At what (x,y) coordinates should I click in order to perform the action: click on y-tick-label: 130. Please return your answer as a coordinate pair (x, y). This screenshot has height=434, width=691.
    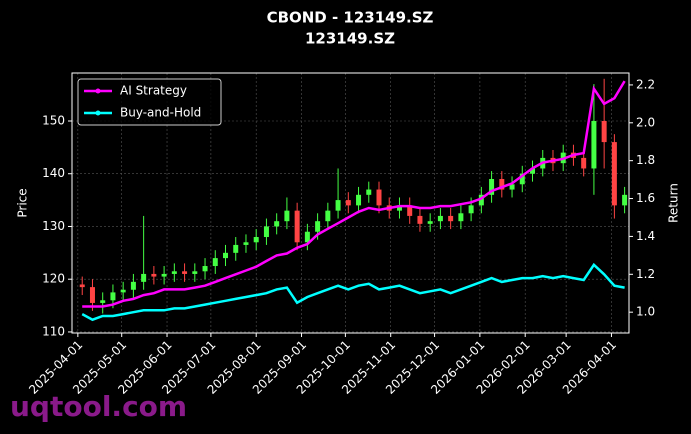
    Looking at the image, I should click on (53, 226).